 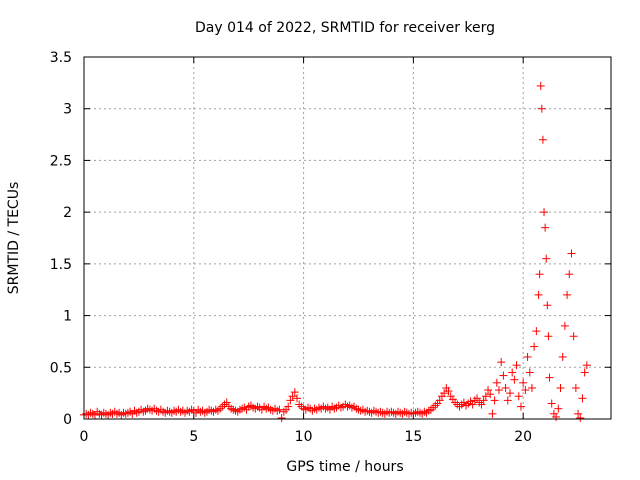 What do you see at coordinates (61, 58) in the screenshot?
I see `y-tick-label: 3.5` at bounding box center [61, 58].